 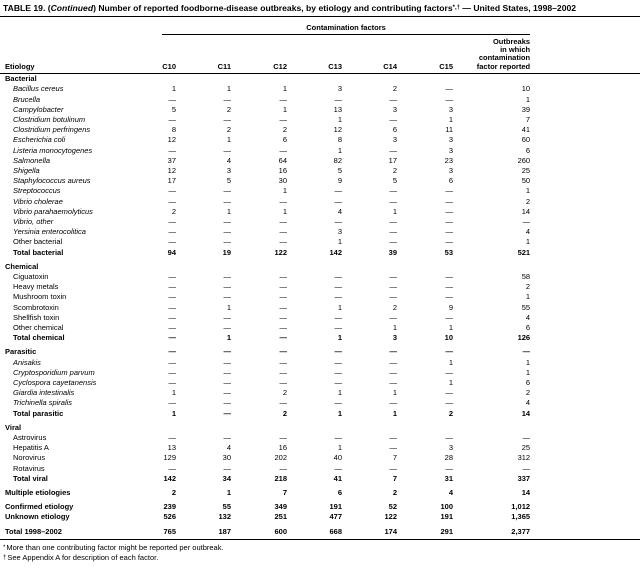 I want to click on etiology-label: Chemical, so click(x=22, y=266).